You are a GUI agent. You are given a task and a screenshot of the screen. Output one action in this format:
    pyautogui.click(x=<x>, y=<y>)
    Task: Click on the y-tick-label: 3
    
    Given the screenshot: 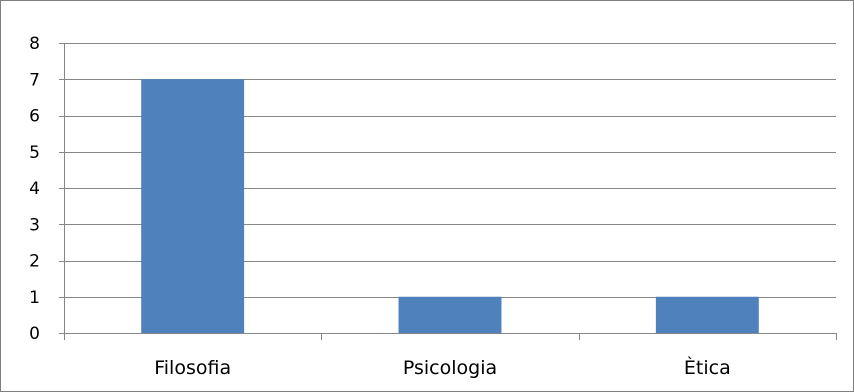 What is the action you would take?
    pyautogui.click(x=34, y=225)
    